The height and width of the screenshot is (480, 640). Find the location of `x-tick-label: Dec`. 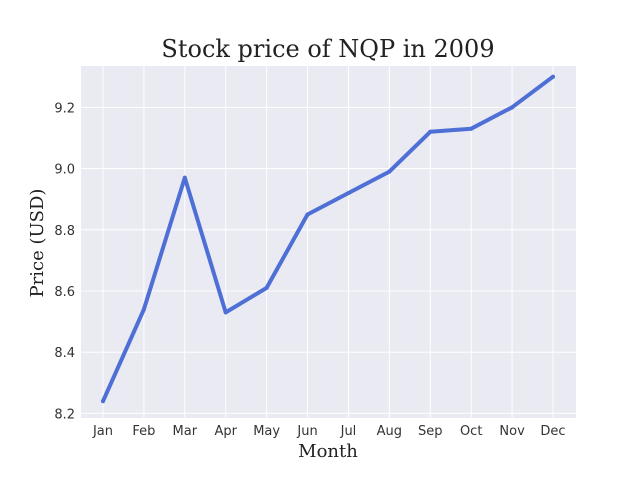

x-tick-label: Dec is located at coordinates (552, 431).